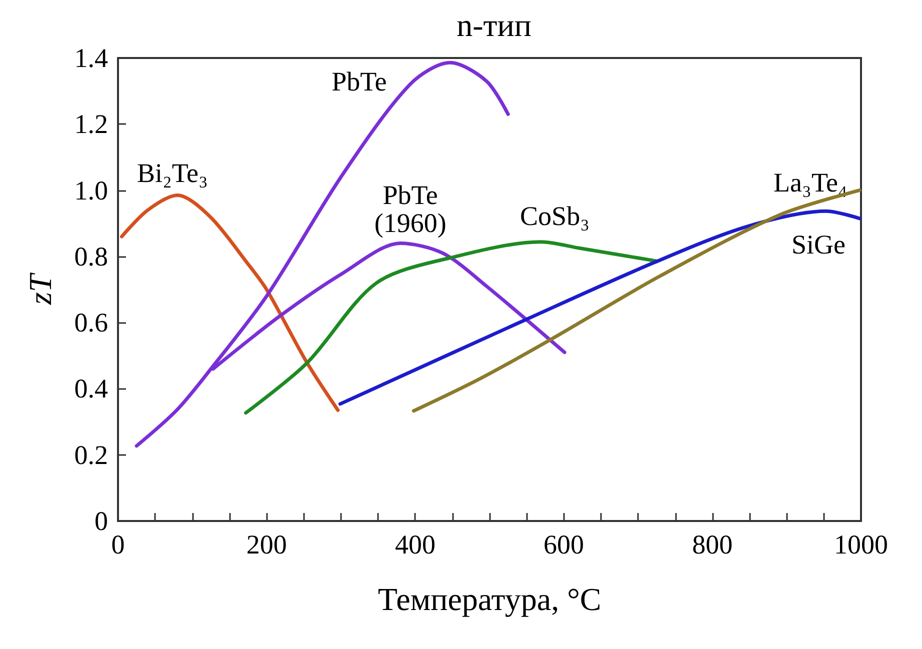 The height and width of the screenshot is (649, 922). I want to click on x-tick-label: 1000, so click(861, 545).